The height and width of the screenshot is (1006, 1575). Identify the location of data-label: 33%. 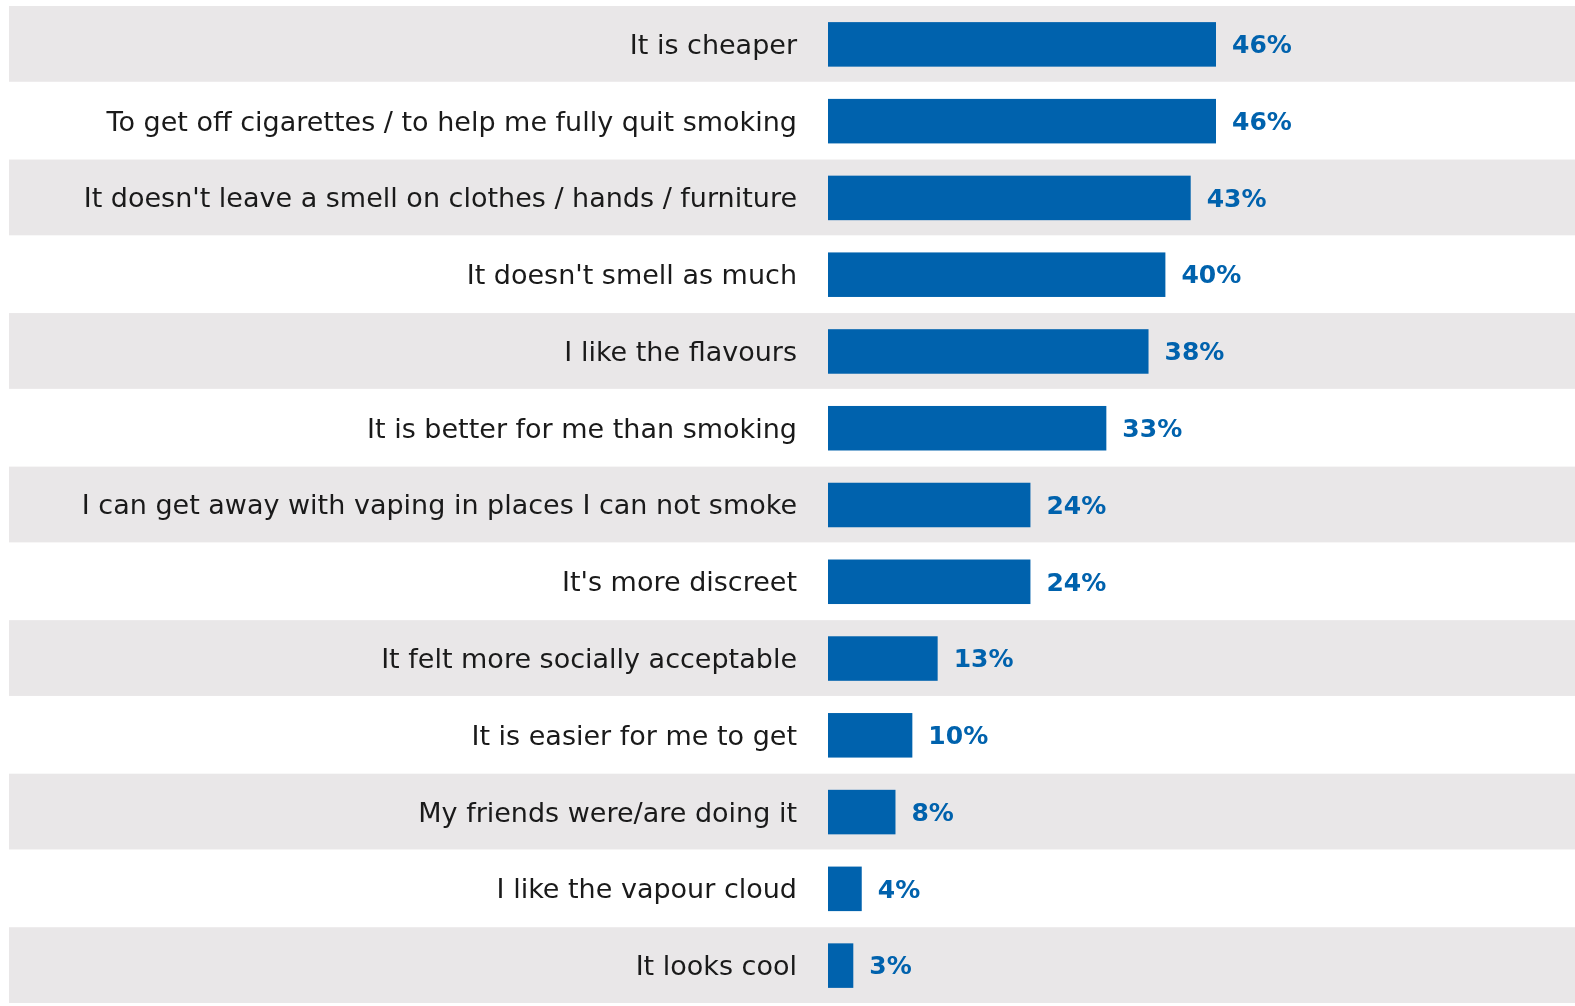
(1152, 428).